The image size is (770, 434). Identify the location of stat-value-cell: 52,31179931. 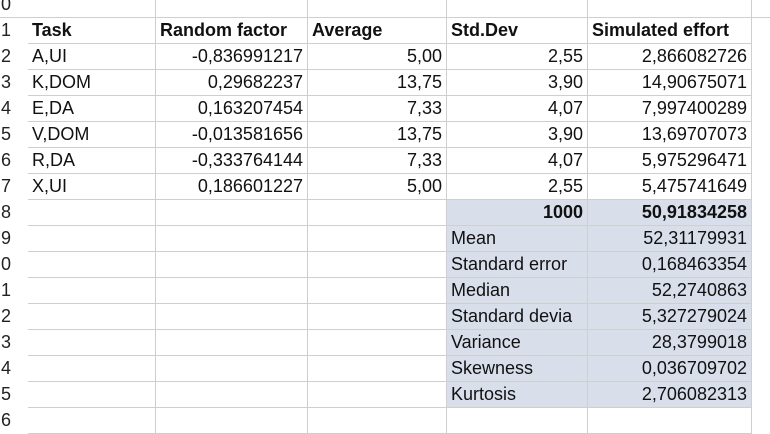
(670, 239).